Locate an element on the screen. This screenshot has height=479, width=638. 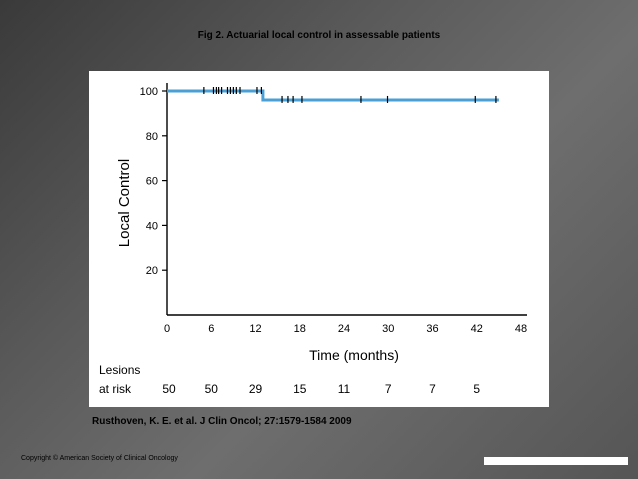
x-tick-label: 48 is located at coordinates (521, 329).